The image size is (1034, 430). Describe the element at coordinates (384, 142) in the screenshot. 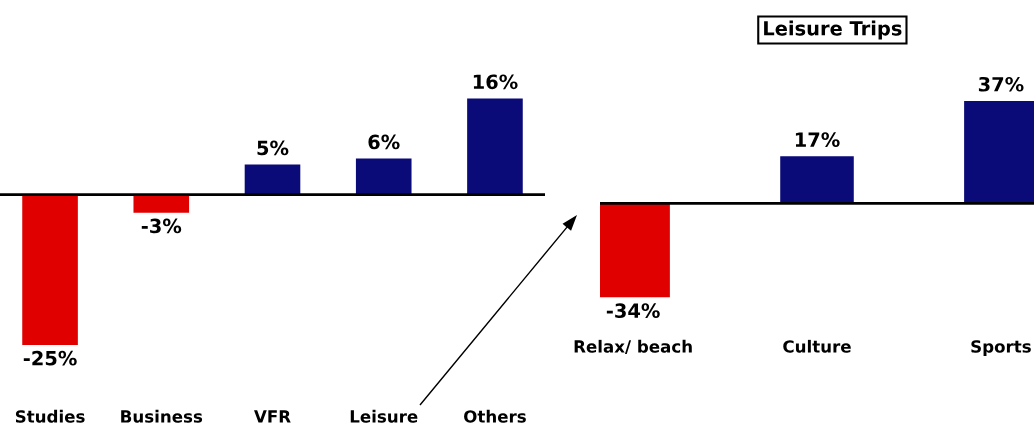

I see `data-label: 6%` at that location.